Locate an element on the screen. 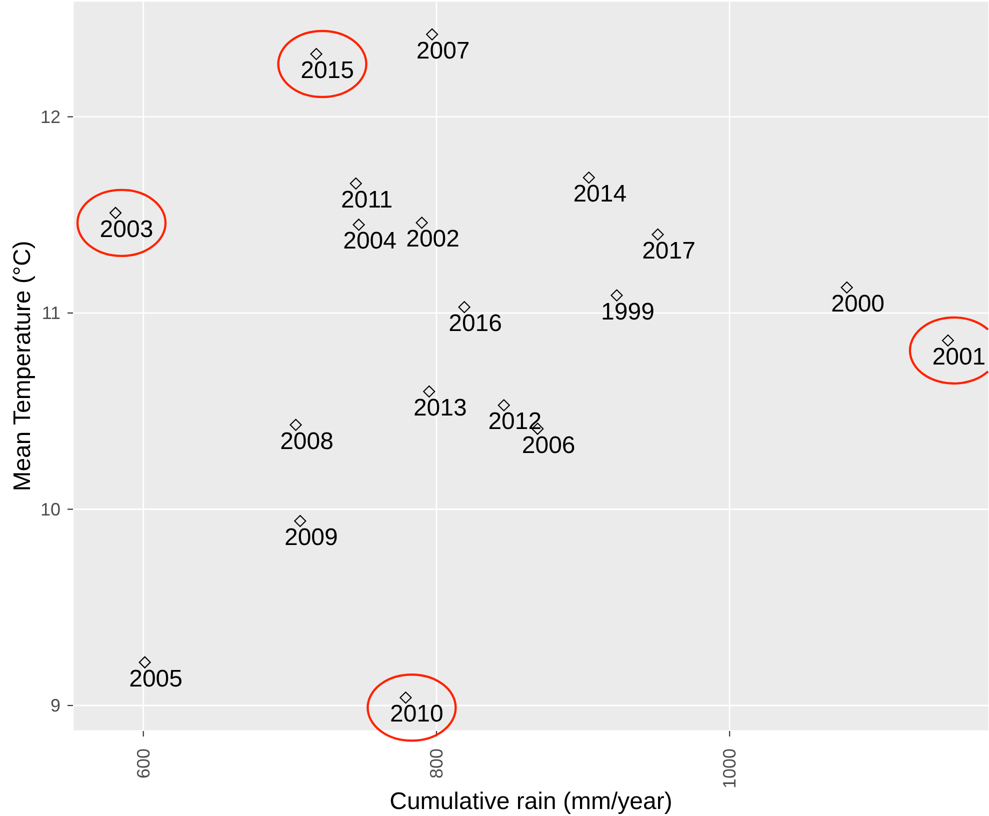  annotation: 2007 is located at coordinates (443, 50).